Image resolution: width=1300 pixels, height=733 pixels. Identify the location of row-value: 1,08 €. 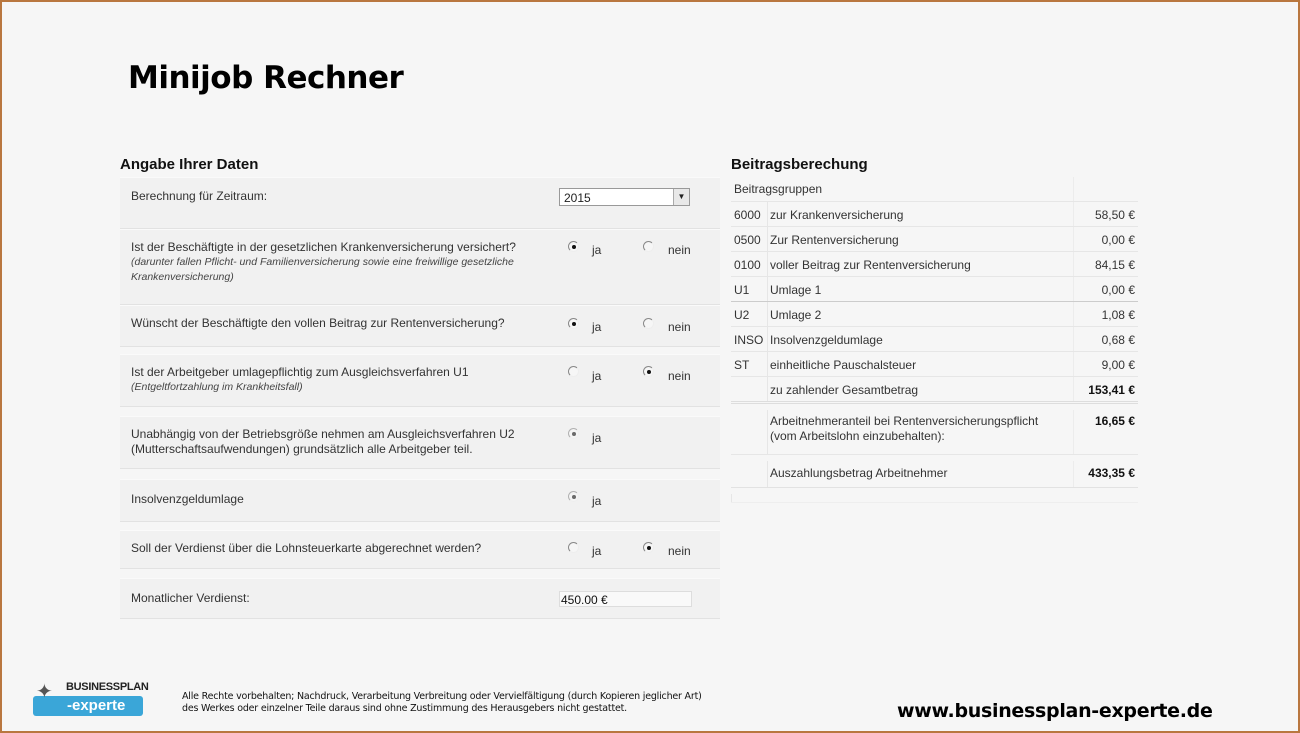
(1118, 315).